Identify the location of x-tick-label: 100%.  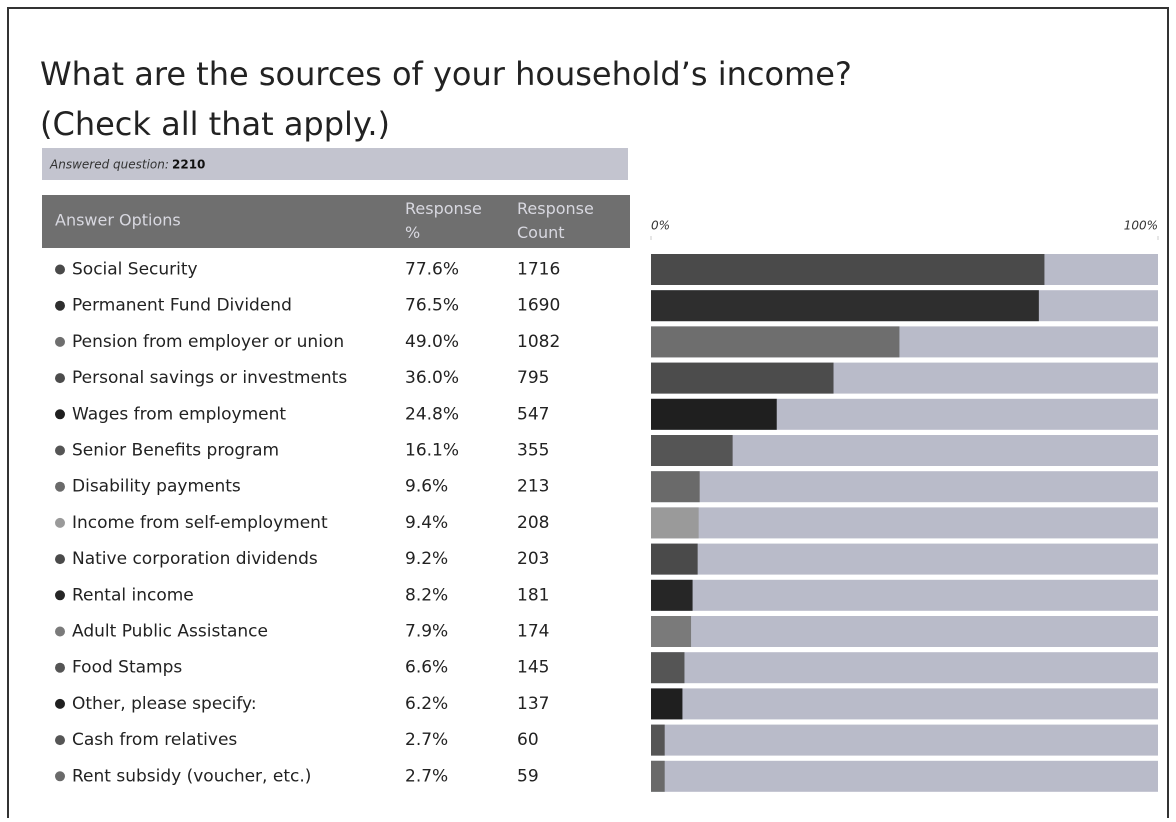
(1141, 226).